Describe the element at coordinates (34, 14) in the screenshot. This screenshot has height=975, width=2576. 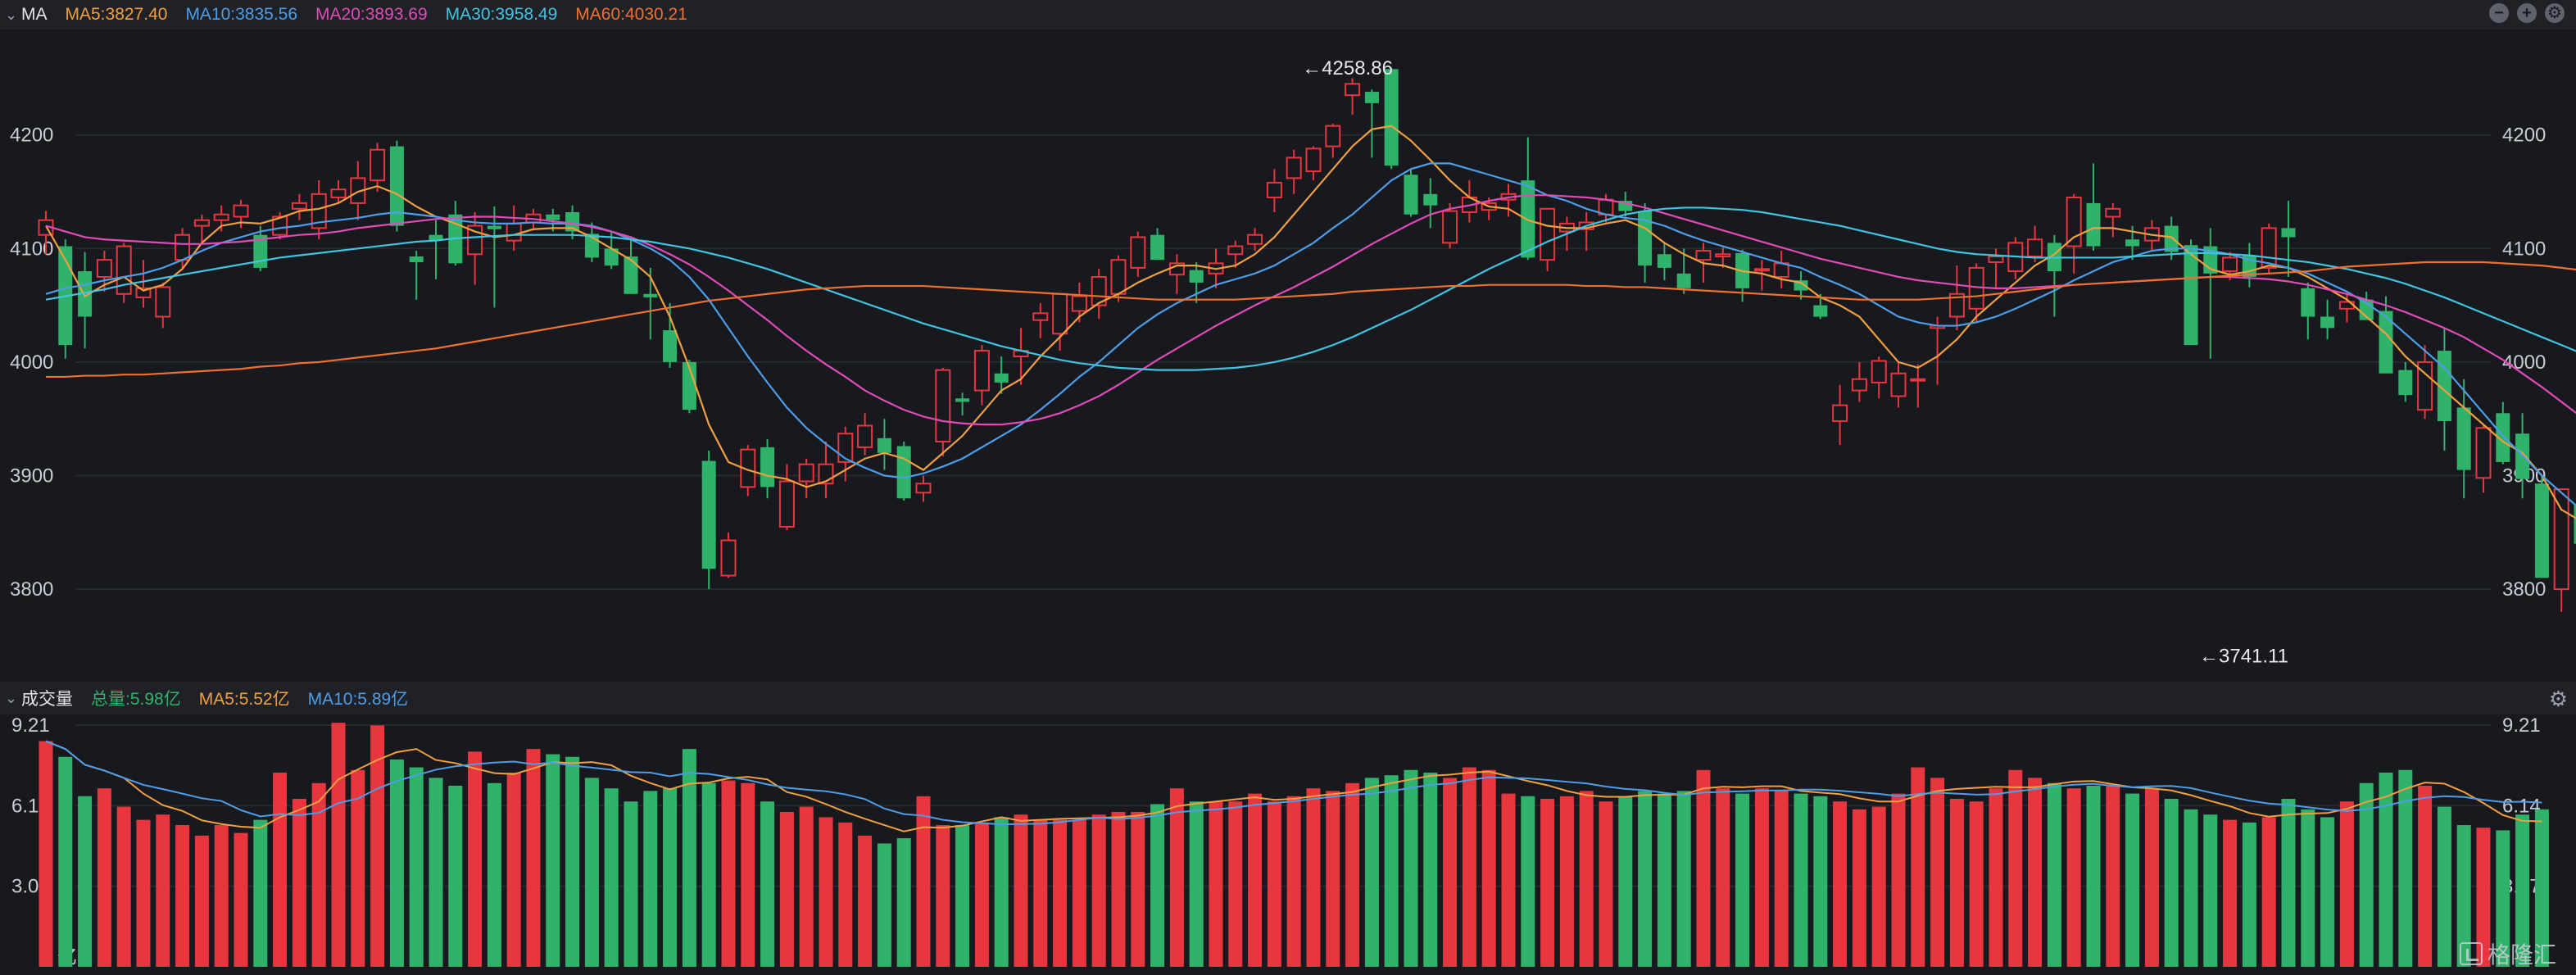
I see `indicator-name: MA` at that location.